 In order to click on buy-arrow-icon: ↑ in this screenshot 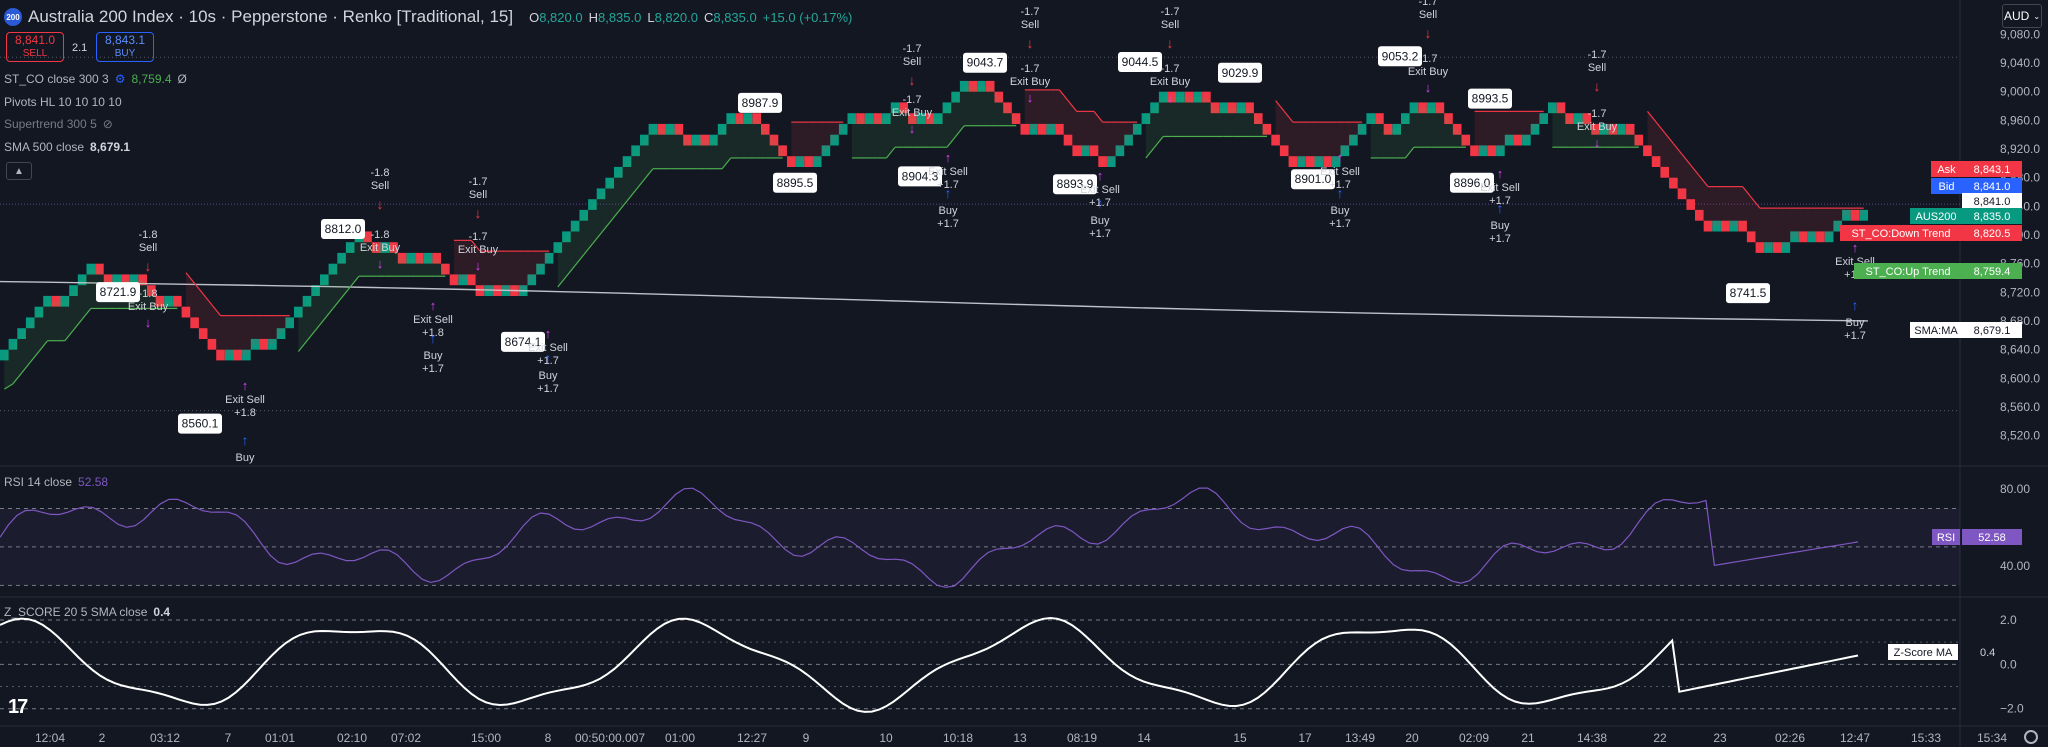, I will do `click(548, 358)`.